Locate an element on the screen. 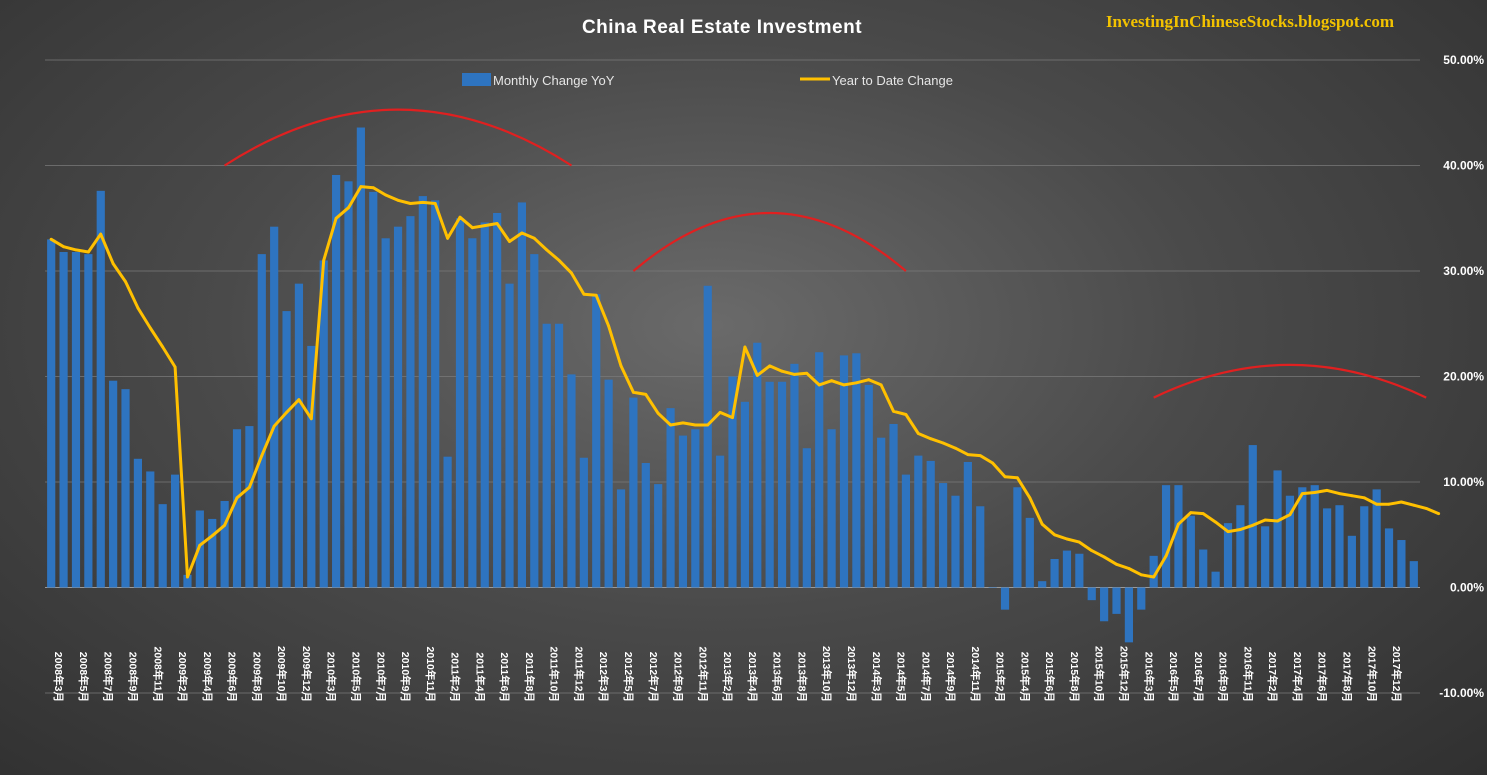  x-tick-label: 2008年3月 is located at coordinates (58, 677).